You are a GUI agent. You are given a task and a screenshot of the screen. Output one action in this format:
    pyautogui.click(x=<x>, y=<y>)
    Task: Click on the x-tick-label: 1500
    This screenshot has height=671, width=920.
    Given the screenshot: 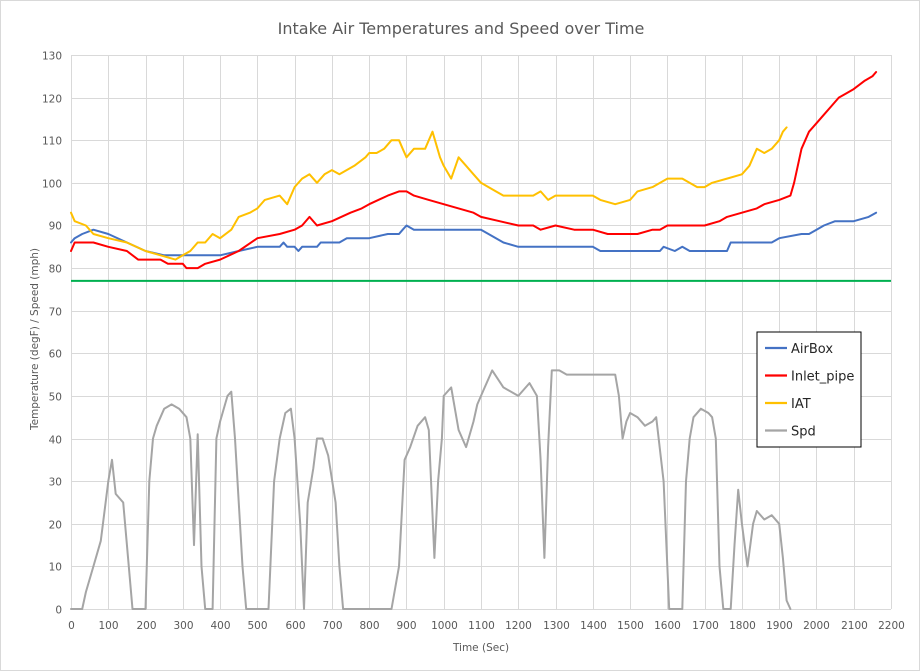 What is the action you would take?
    pyautogui.click(x=630, y=626)
    